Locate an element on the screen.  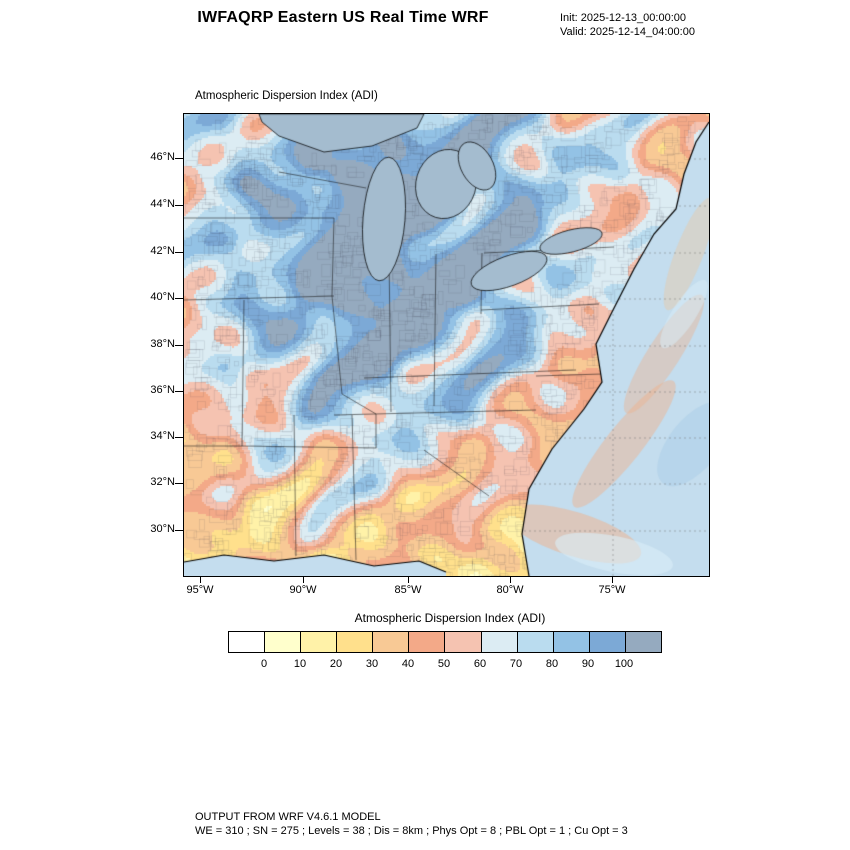
lat-tick-label: 30°N is located at coordinates (162, 529).